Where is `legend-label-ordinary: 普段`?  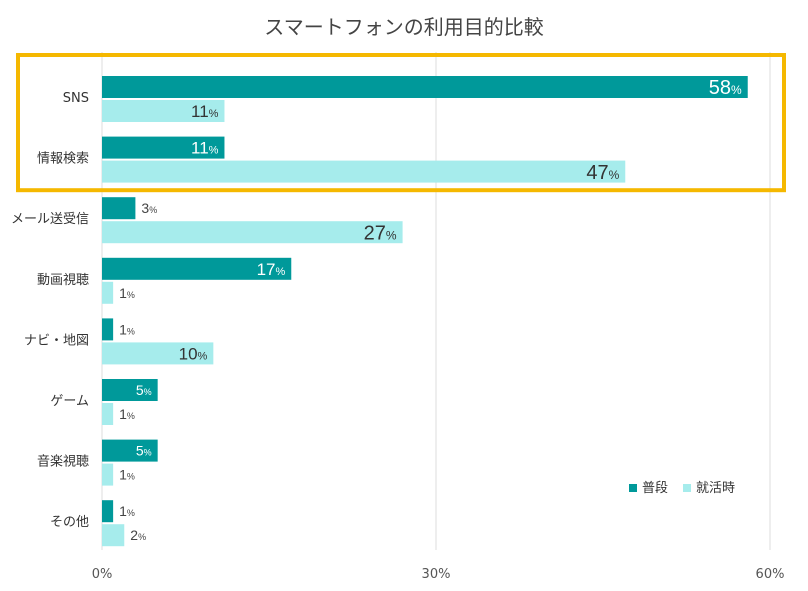 legend-label-ordinary: 普段 is located at coordinates (655, 488).